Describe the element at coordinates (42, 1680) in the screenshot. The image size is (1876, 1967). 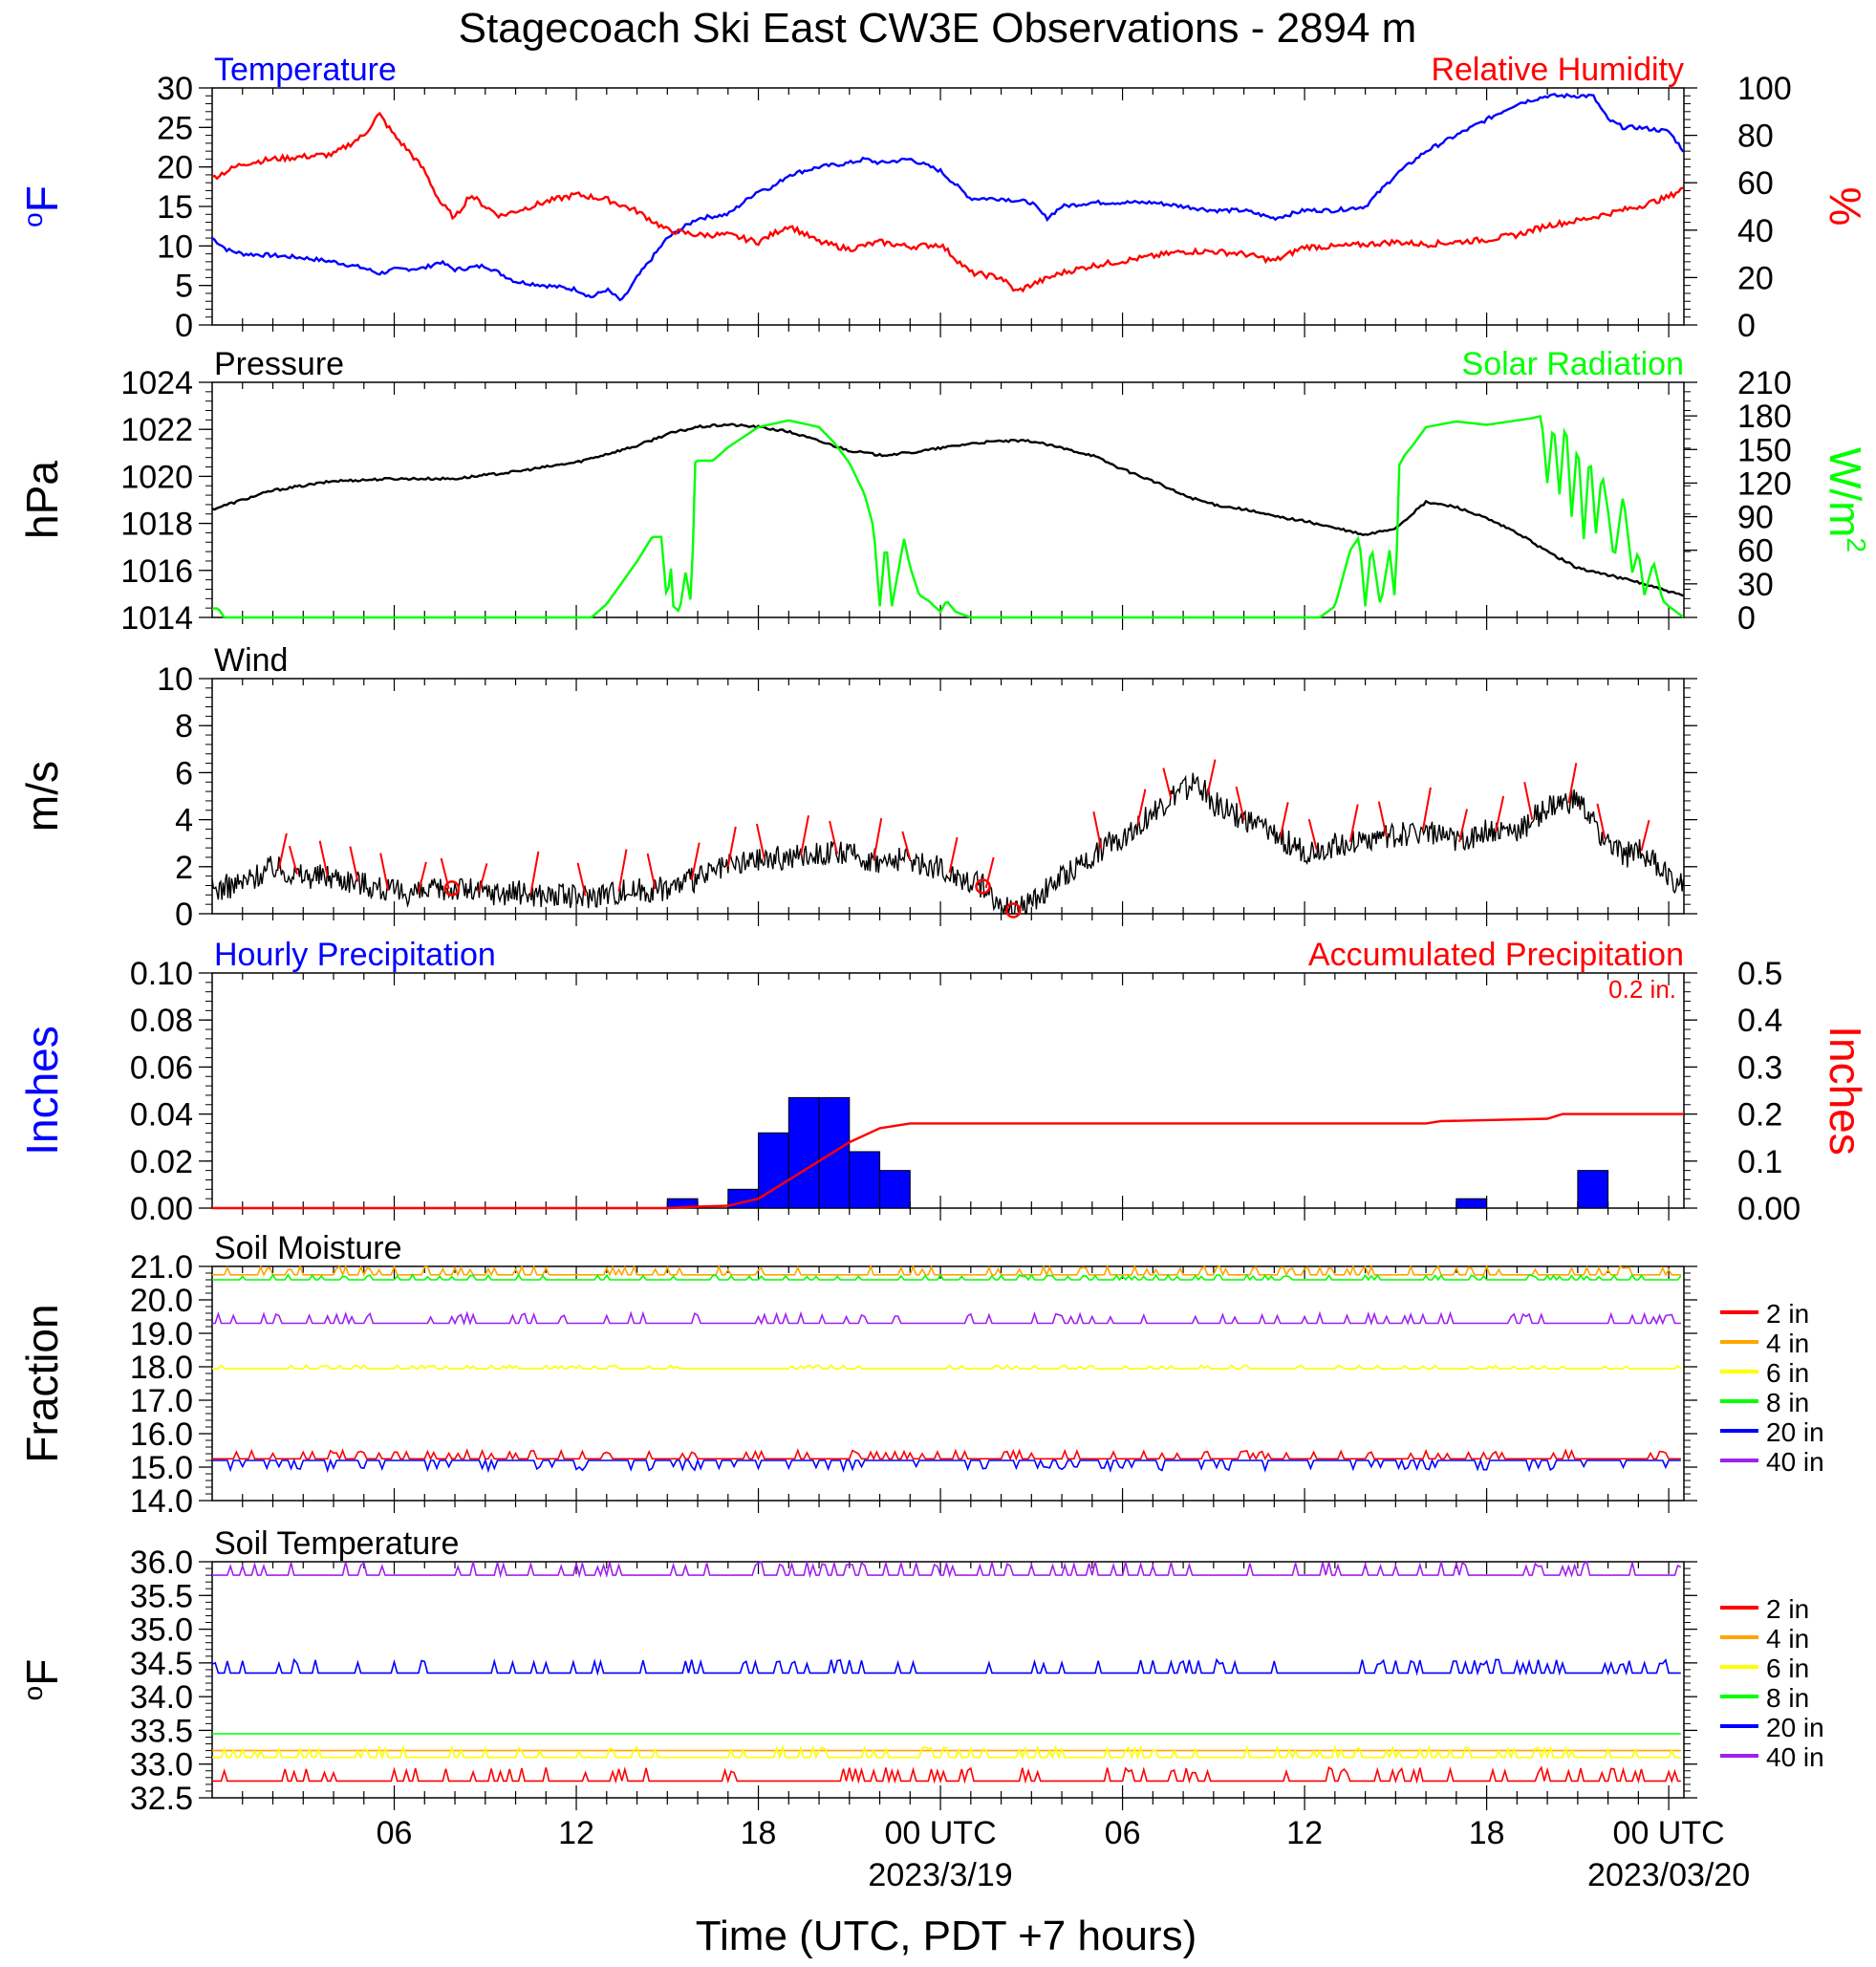
I see `y-axis-label-left: oF` at that location.